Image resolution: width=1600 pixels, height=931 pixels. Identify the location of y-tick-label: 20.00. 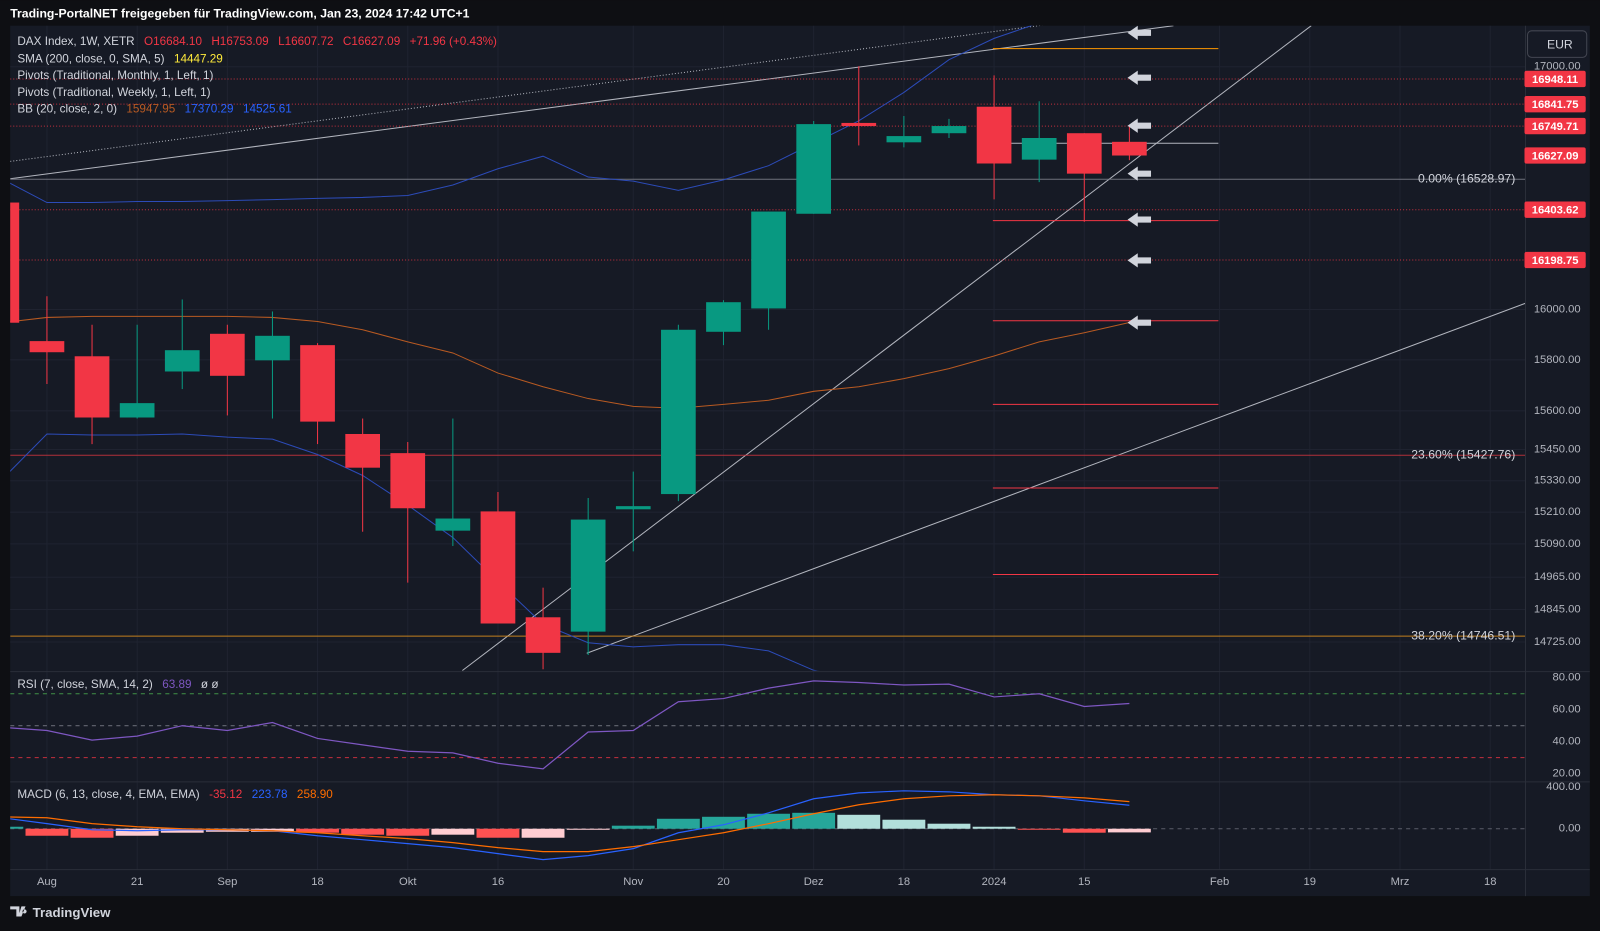
(1567, 774).